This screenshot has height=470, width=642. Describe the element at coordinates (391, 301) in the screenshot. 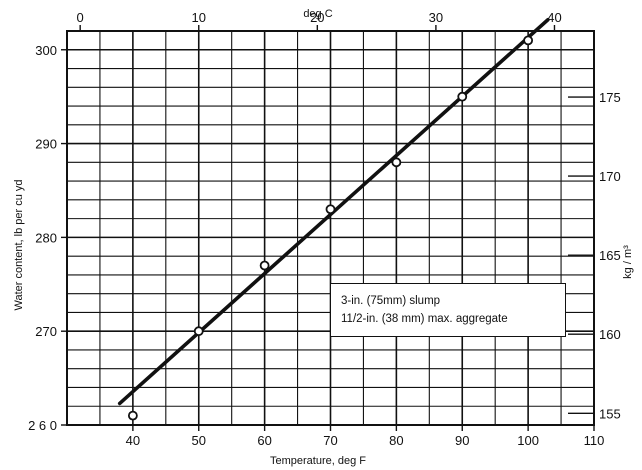

I see `annotation-line-1: 3-in. (75mm) slump` at that location.